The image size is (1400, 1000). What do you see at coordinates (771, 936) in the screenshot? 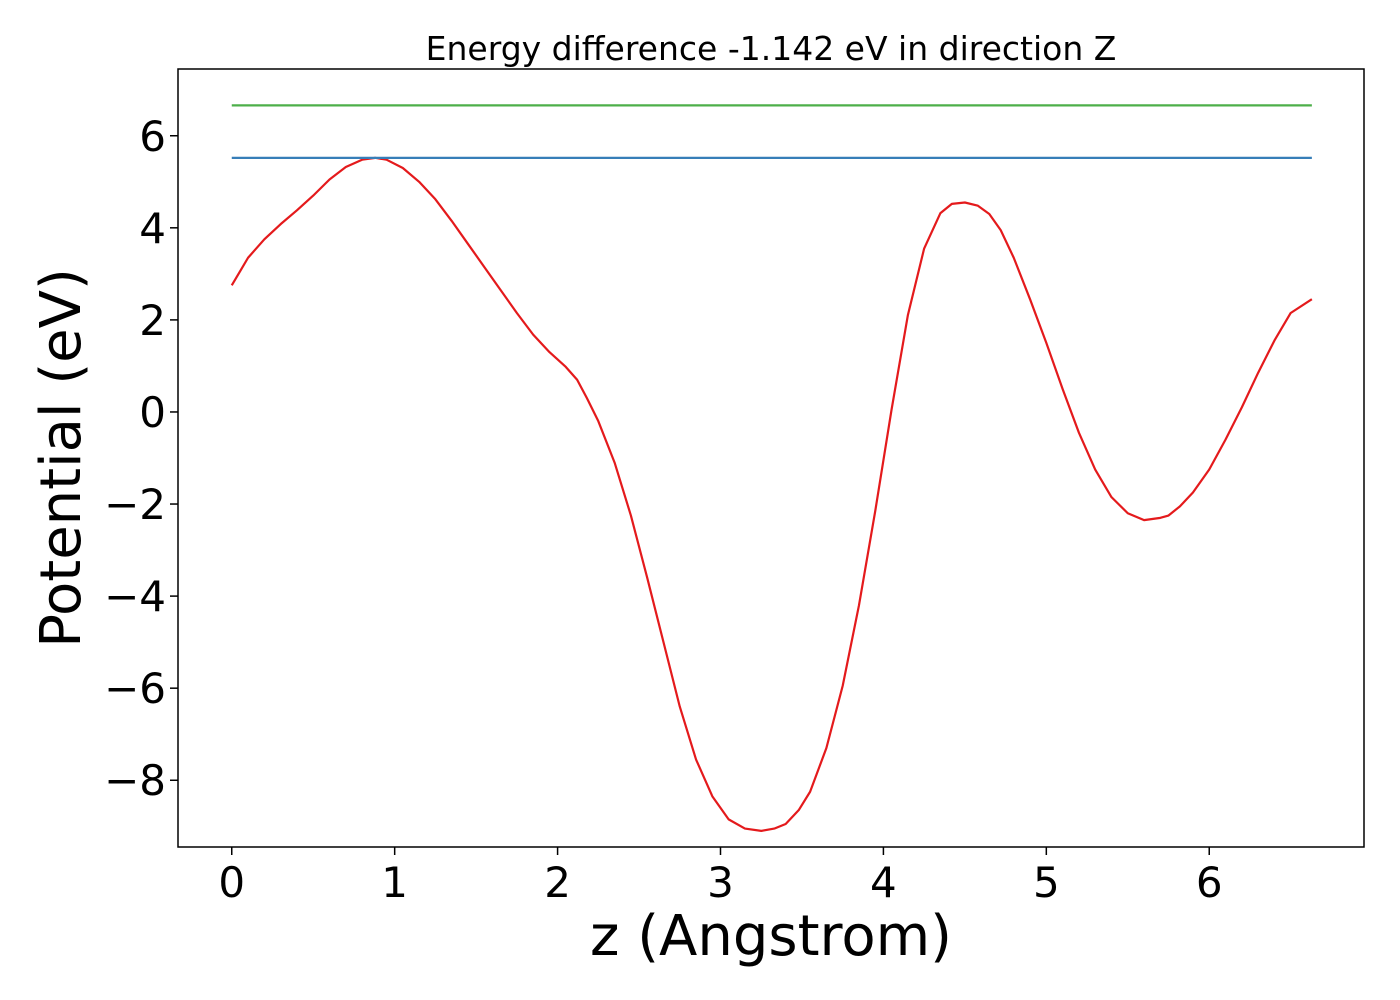
I see `x-axis-label: z (Angstrom)` at bounding box center [771, 936].